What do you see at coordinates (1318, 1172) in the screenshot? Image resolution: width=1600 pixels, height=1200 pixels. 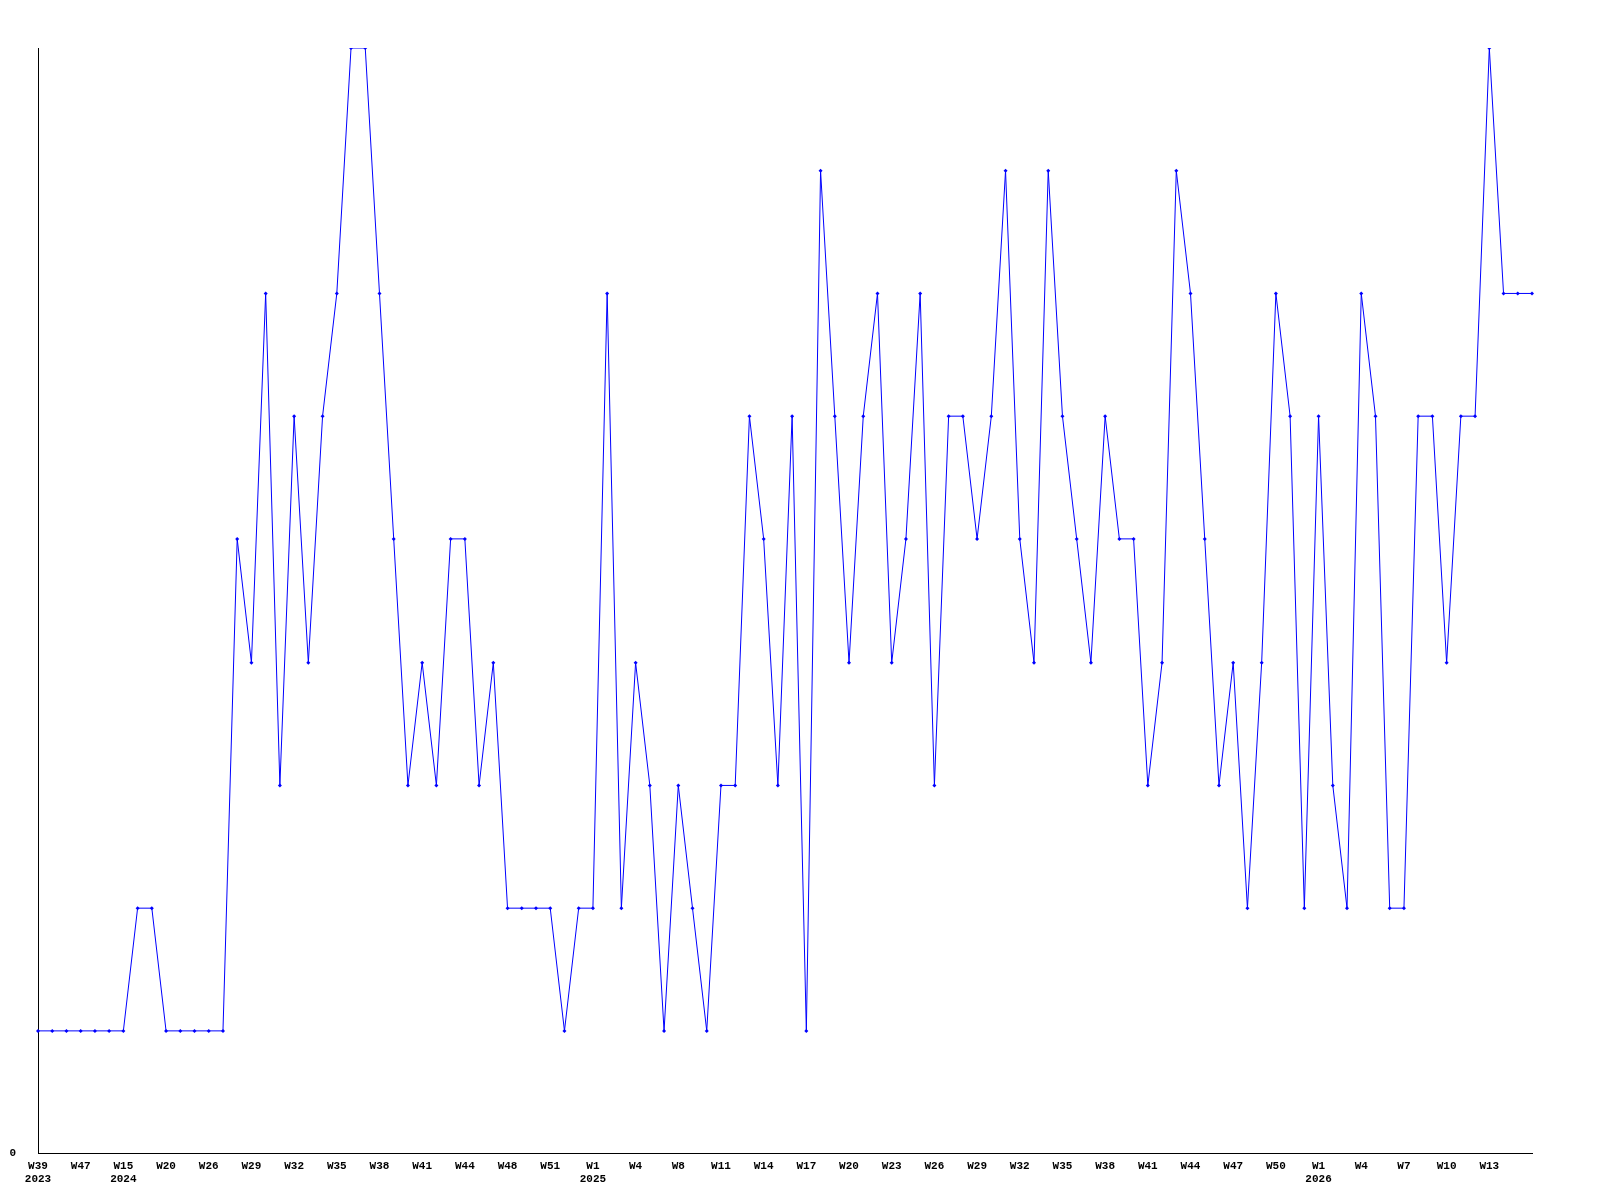 I see `x-tick-label: W1 2026` at bounding box center [1318, 1172].